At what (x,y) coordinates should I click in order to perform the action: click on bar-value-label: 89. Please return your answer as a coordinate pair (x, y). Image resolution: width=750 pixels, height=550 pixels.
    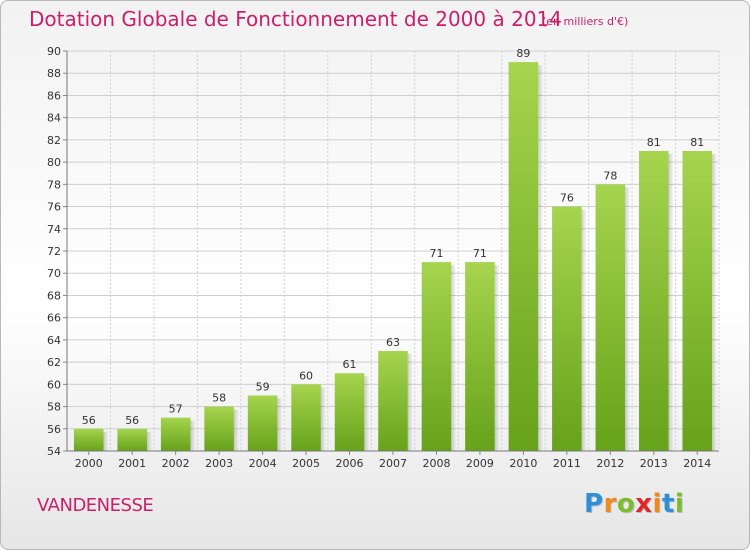
    Looking at the image, I should click on (523, 53).